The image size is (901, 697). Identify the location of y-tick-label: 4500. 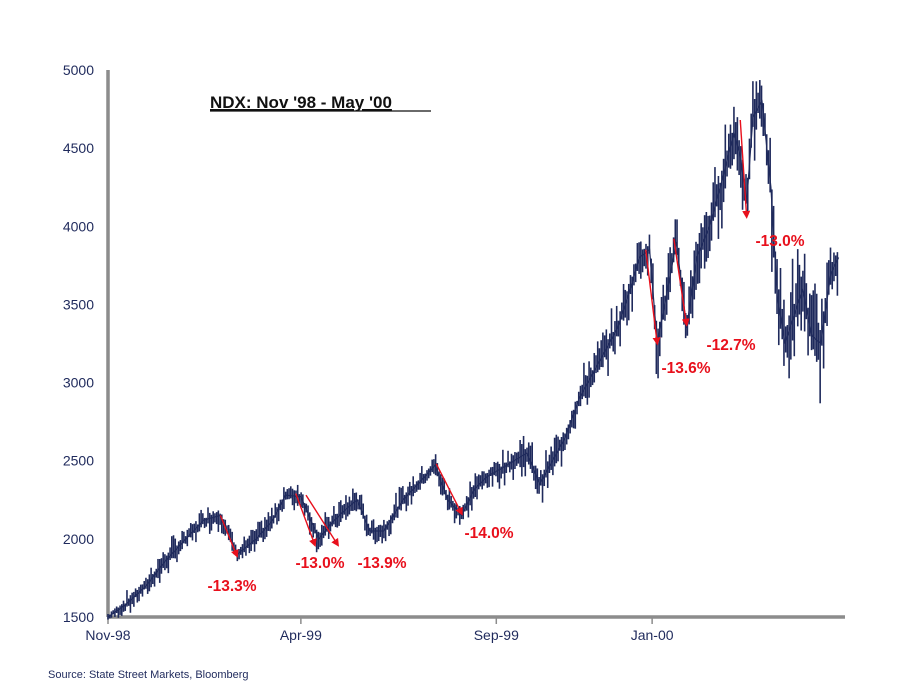
(78, 148).